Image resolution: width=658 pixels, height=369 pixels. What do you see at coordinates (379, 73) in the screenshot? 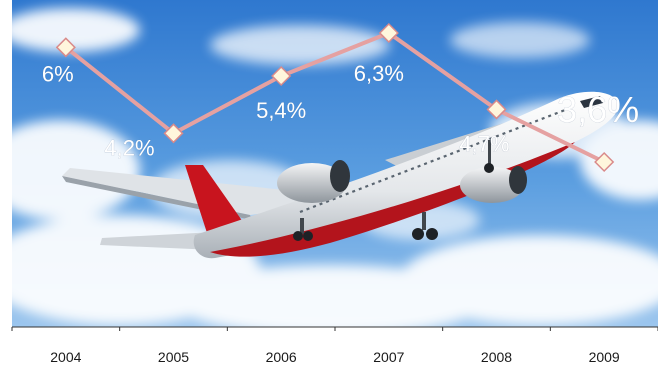
I see `data-label: 6,3%` at bounding box center [379, 73].